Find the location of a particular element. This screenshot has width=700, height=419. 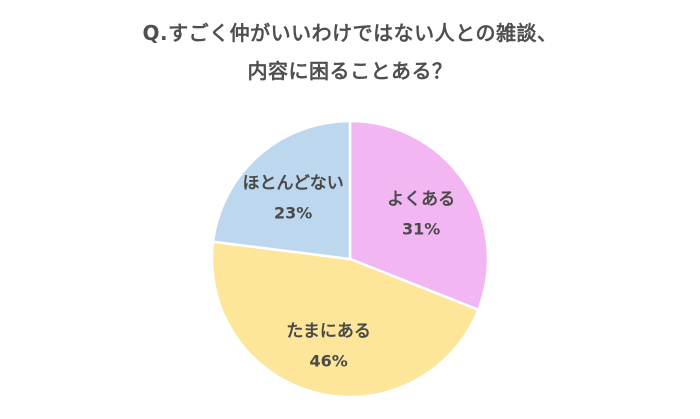

slice-yoku-aru is located at coordinates (419, 215).